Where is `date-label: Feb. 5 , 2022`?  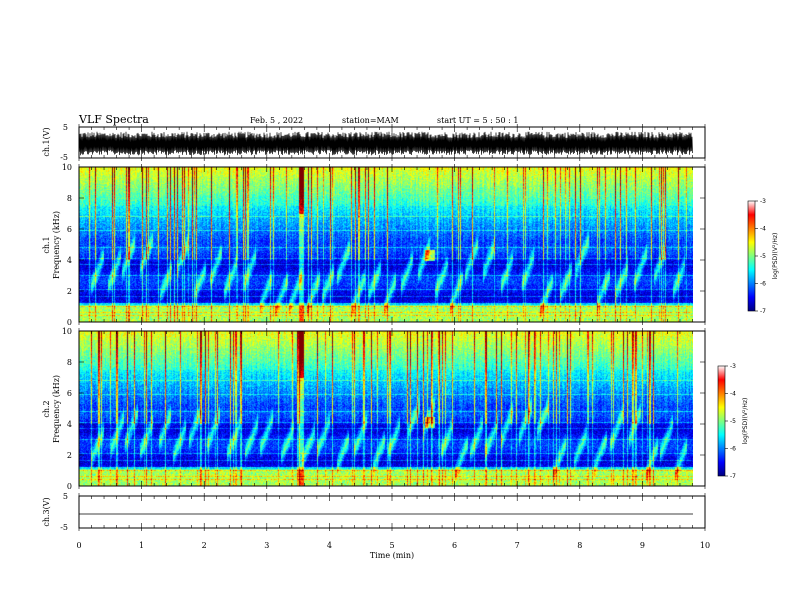 date-label: Feb. 5 , 2022 is located at coordinates (276, 120).